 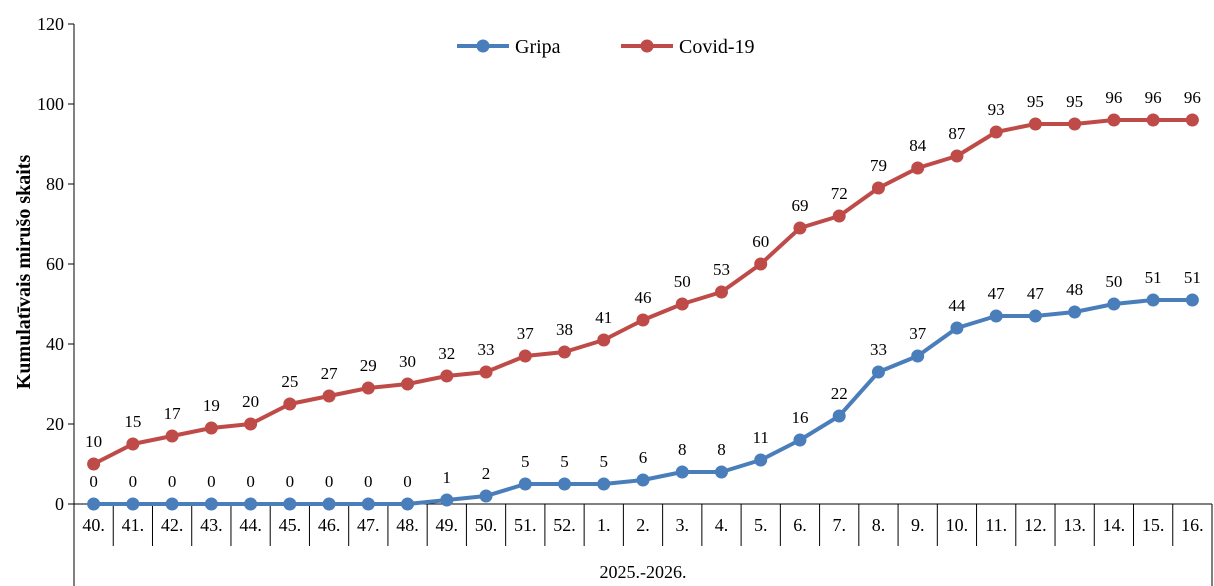 What do you see at coordinates (1114, 525) in the screenshot?
I see `x-tick-label: 14.` at bounding box center [1114, 525].